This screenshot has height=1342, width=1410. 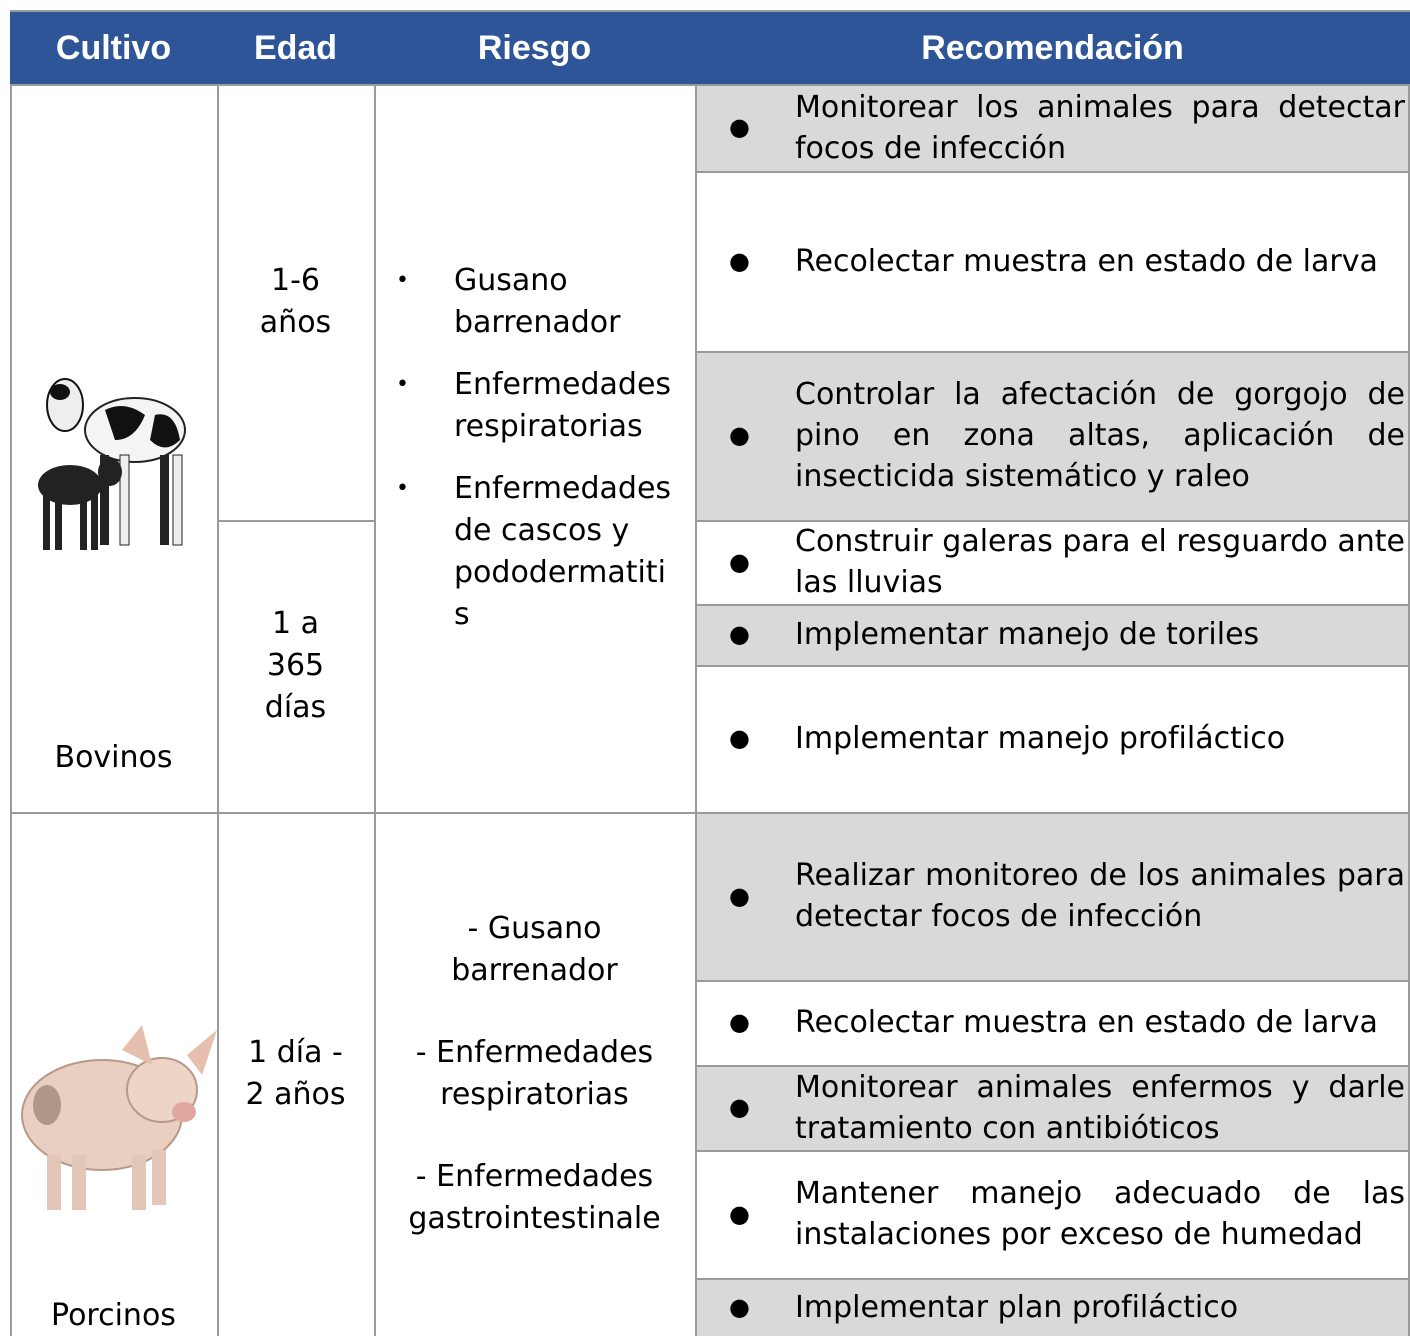 I want to click on age: 1 a 365 días, so click(x=295, y=665).